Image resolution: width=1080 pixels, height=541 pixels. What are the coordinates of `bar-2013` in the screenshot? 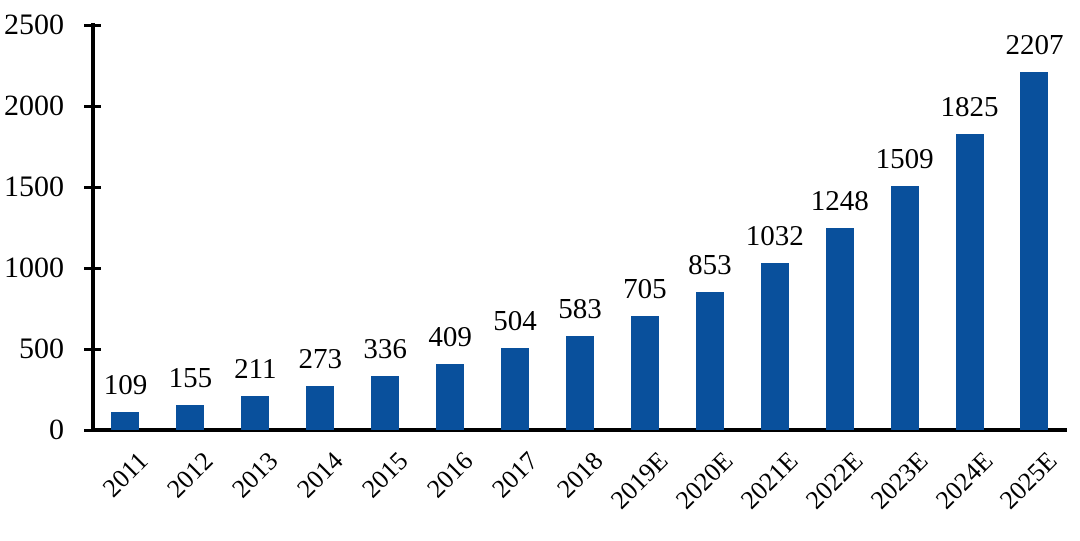 It's located at (255, 412).